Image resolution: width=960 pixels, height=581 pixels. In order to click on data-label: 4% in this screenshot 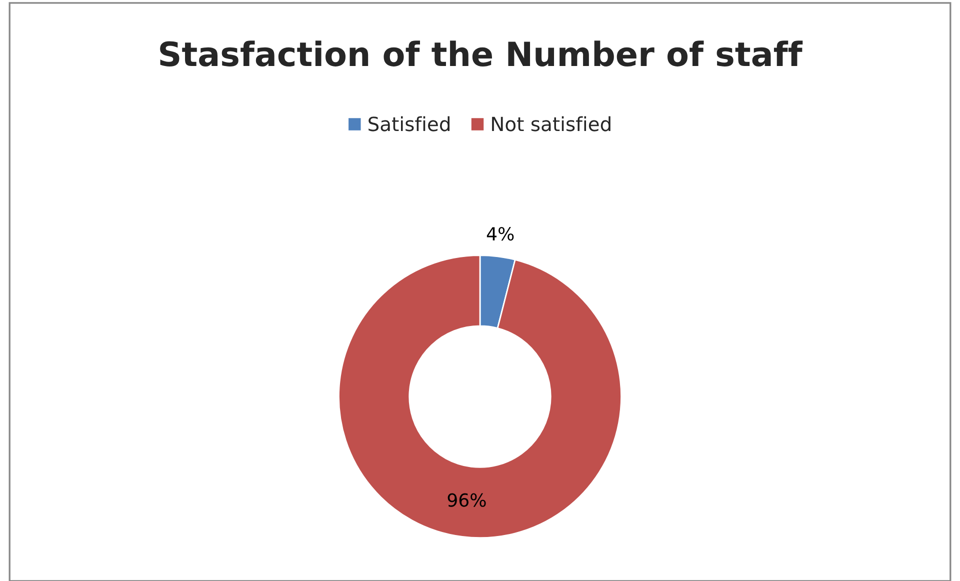, I will do `click(500, 233)`.